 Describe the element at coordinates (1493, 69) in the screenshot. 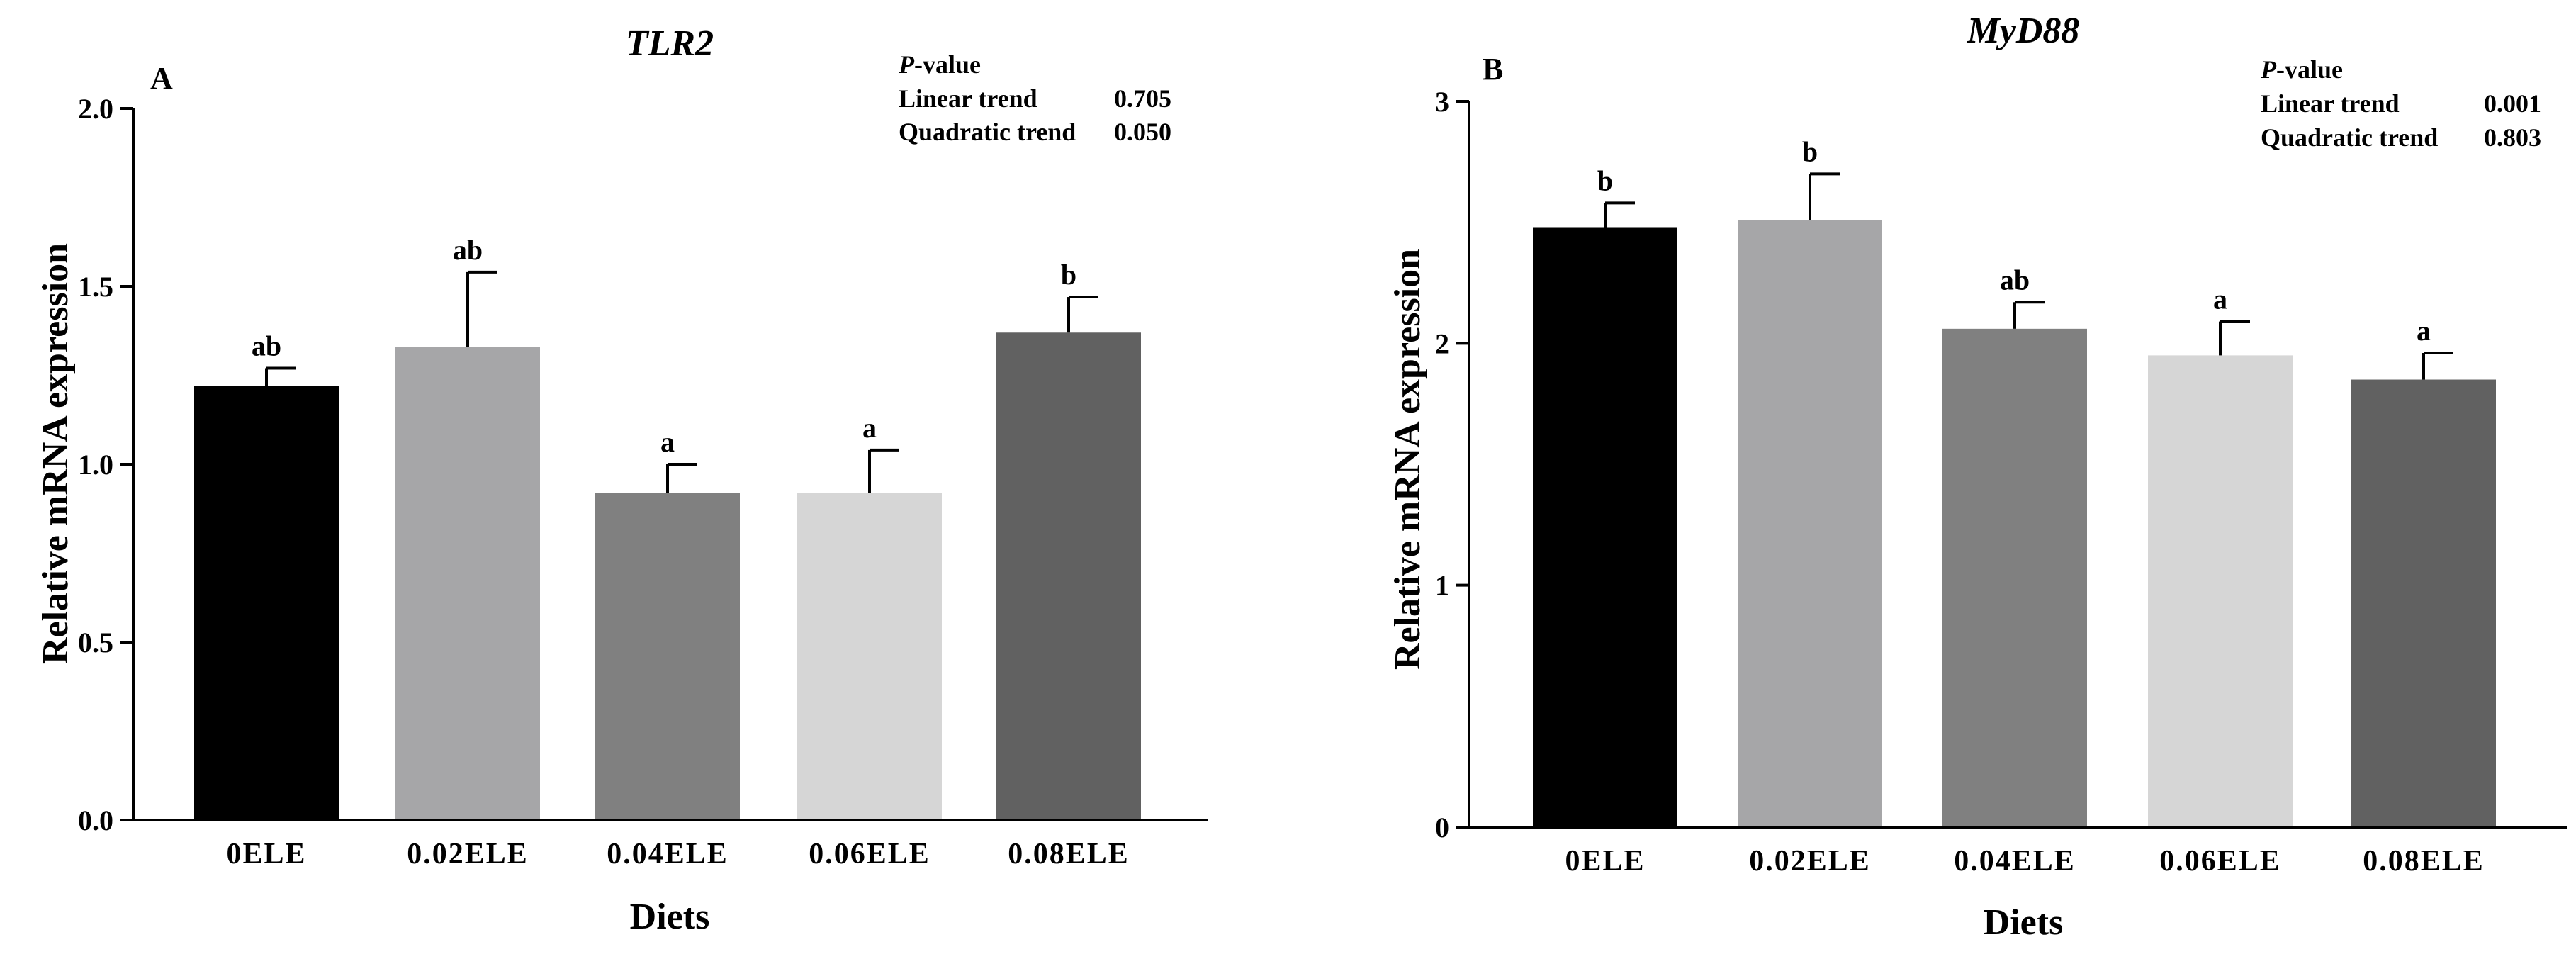

I see `panel-label: B` at that location.